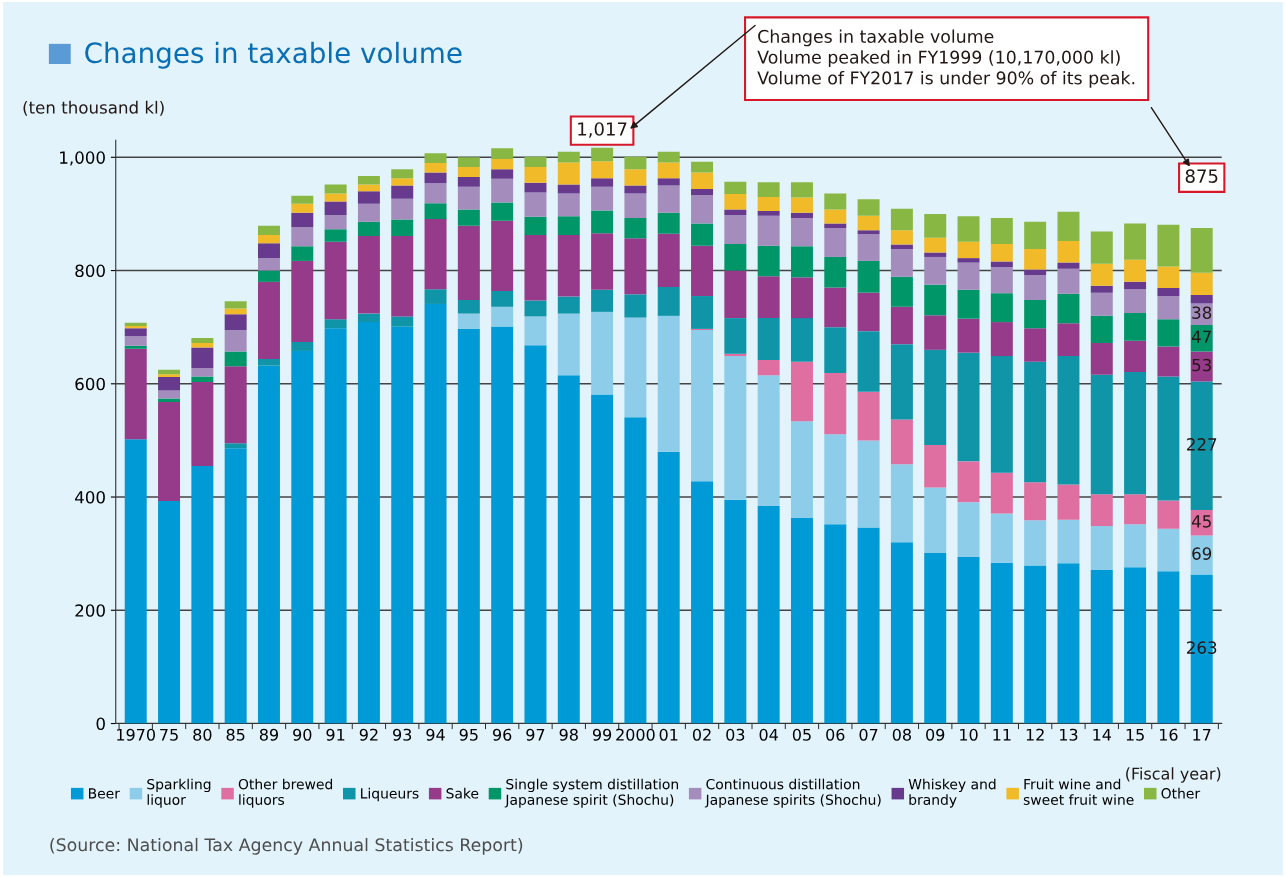 The image size is (1286, 877). What do you see at coordinates (1201, 521) in the screenshot?
I see `data-label: 45` at bounding box center [1201, 521].